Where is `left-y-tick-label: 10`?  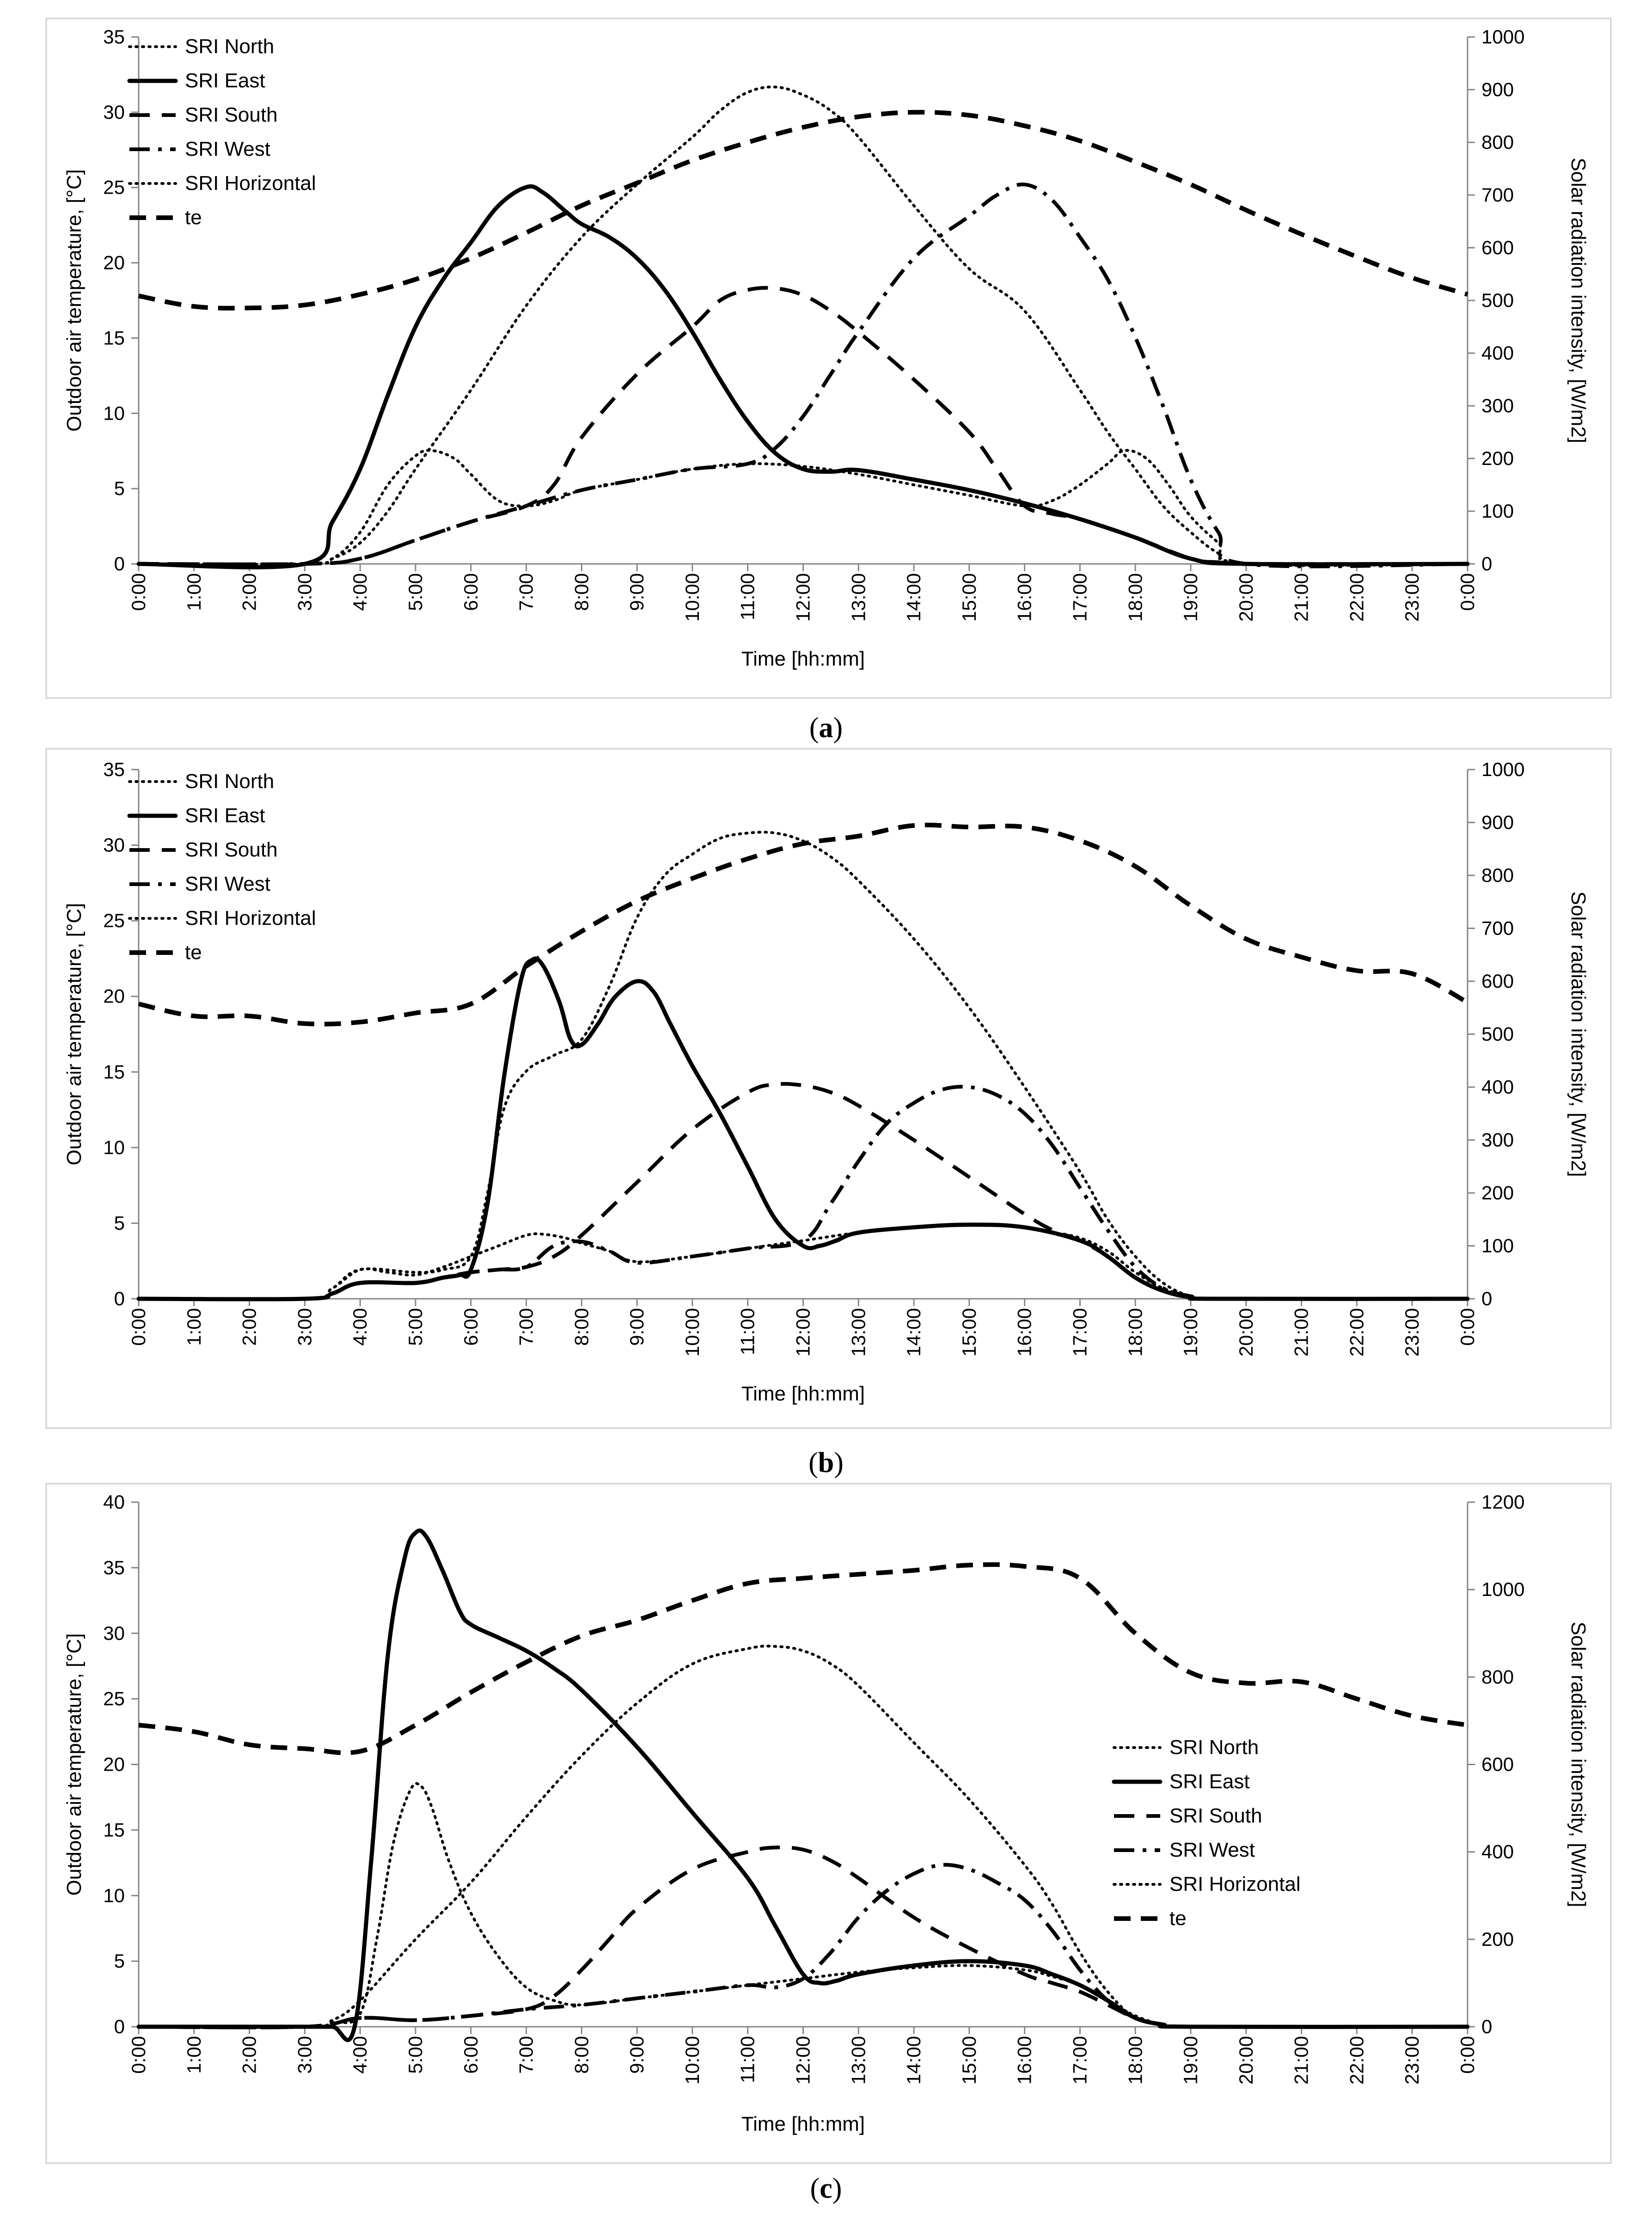 left-y-tick-label: 10 is located at coordinates (114, 413).